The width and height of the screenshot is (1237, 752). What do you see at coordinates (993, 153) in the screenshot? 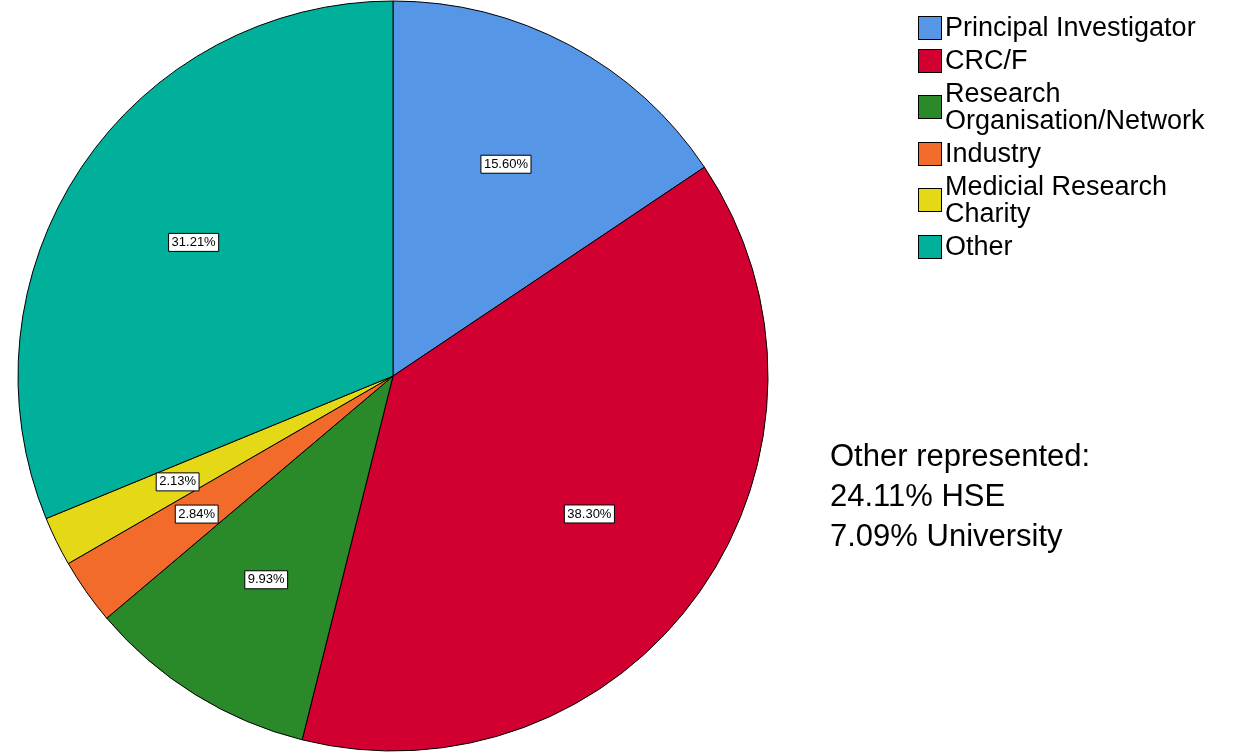
I see `legend-label: Industry` at bounding box center [993, 153].